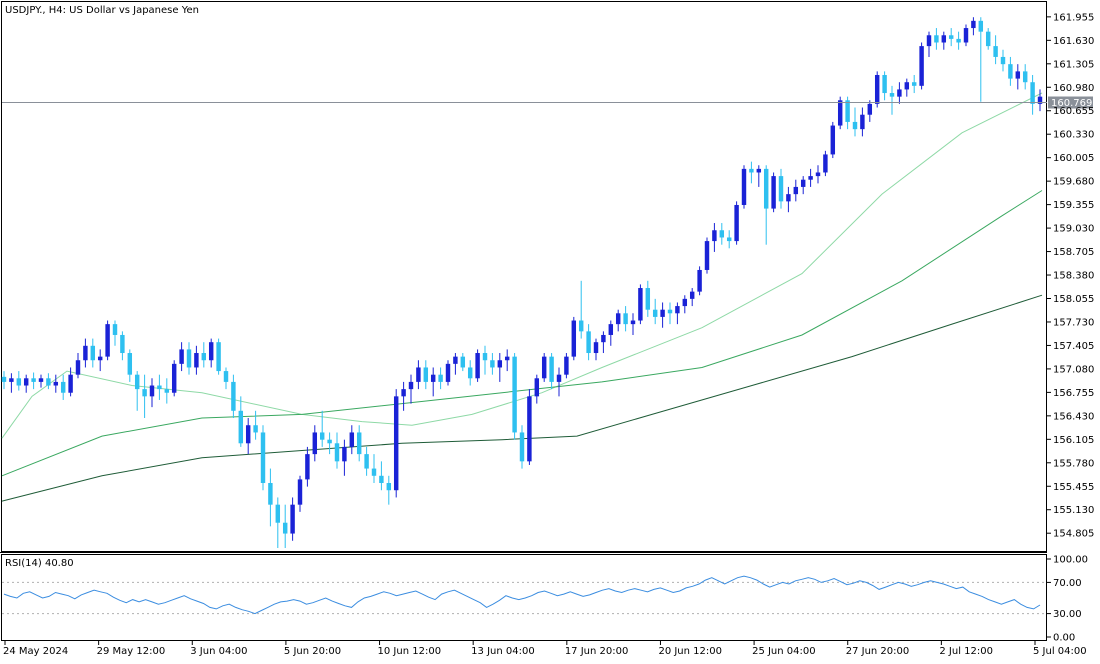 The height and width of the screenshot is (664, 1100). Describe the element at coordinates (784, 651) in the screenshot. I see `time-tick-label: 25 Jun 04:00` at that location.